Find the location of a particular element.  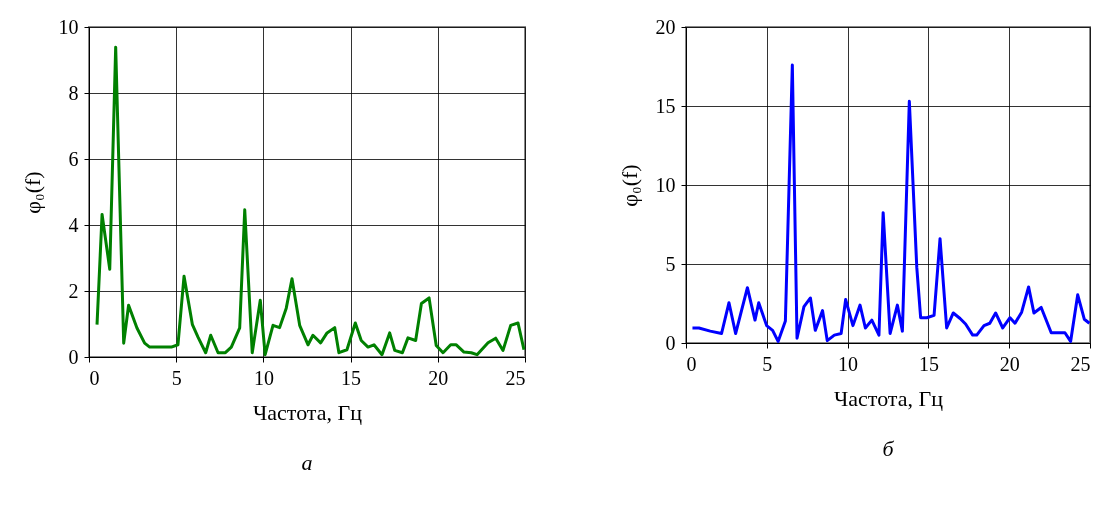

y-tick-label: 15 is located at coordinates (665, 105).